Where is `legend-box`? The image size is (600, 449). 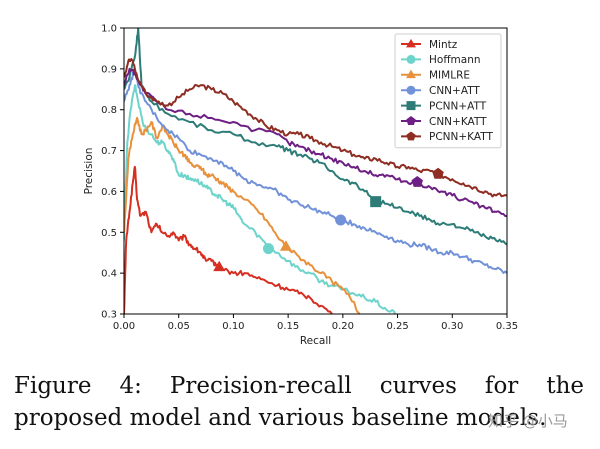
legend-box is located at coordinates (448, 91).